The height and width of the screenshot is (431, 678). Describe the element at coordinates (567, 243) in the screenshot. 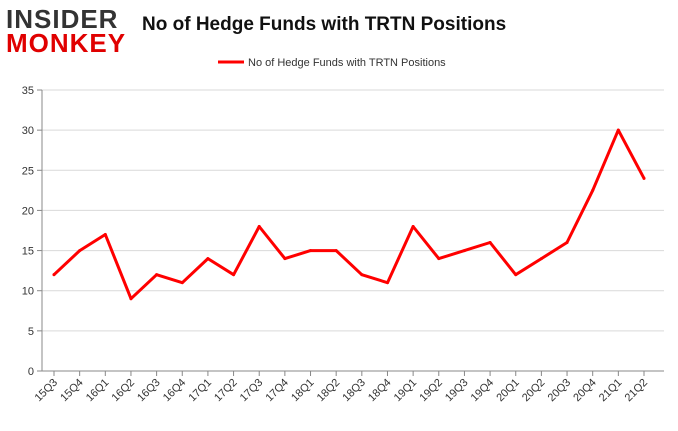

I see `data-point-20Q3` at that location.